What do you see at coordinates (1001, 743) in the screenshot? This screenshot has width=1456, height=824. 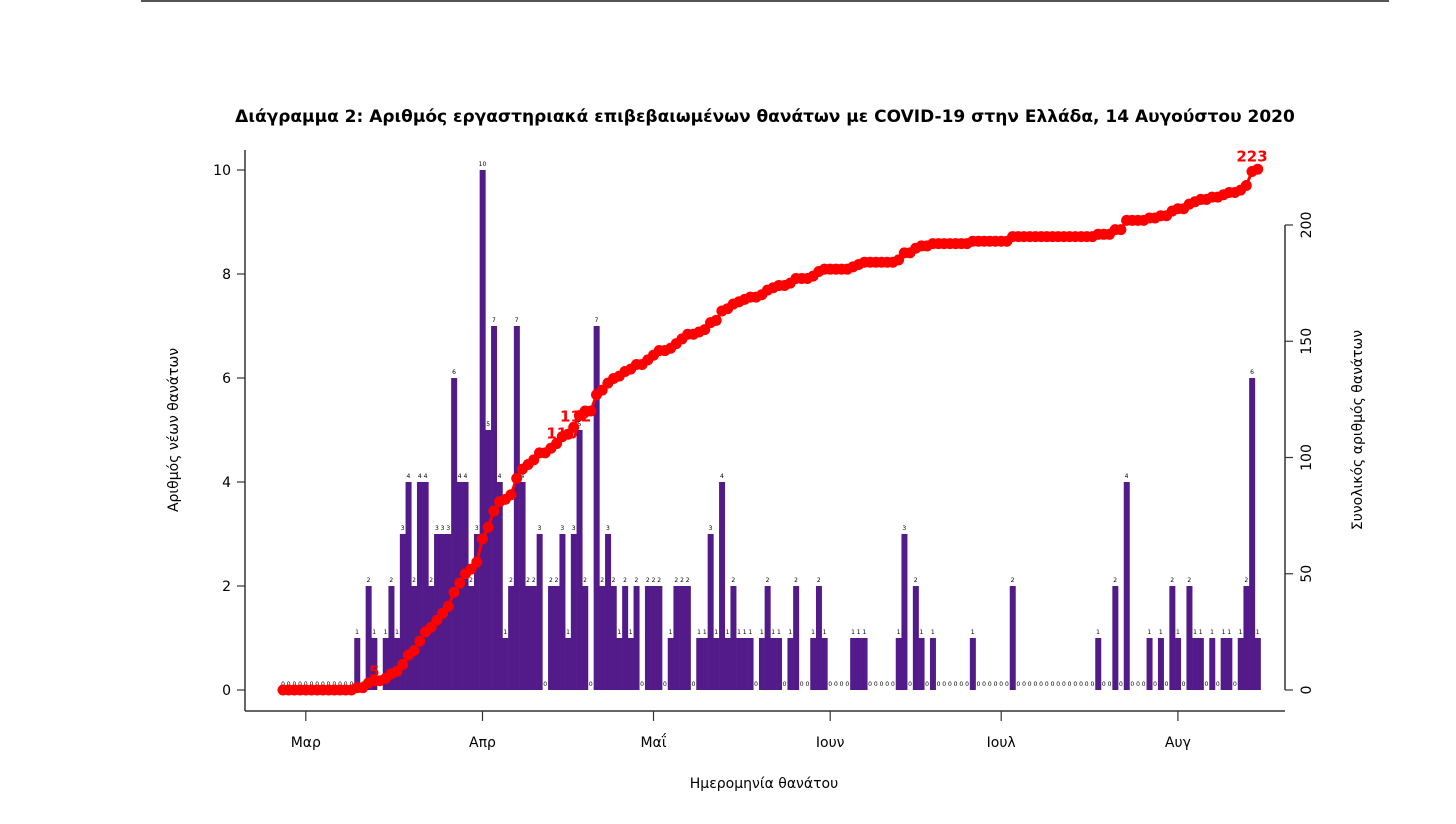 I see `x-axis-tick-label: Ιουλ` at bounding box center [1001, 743].